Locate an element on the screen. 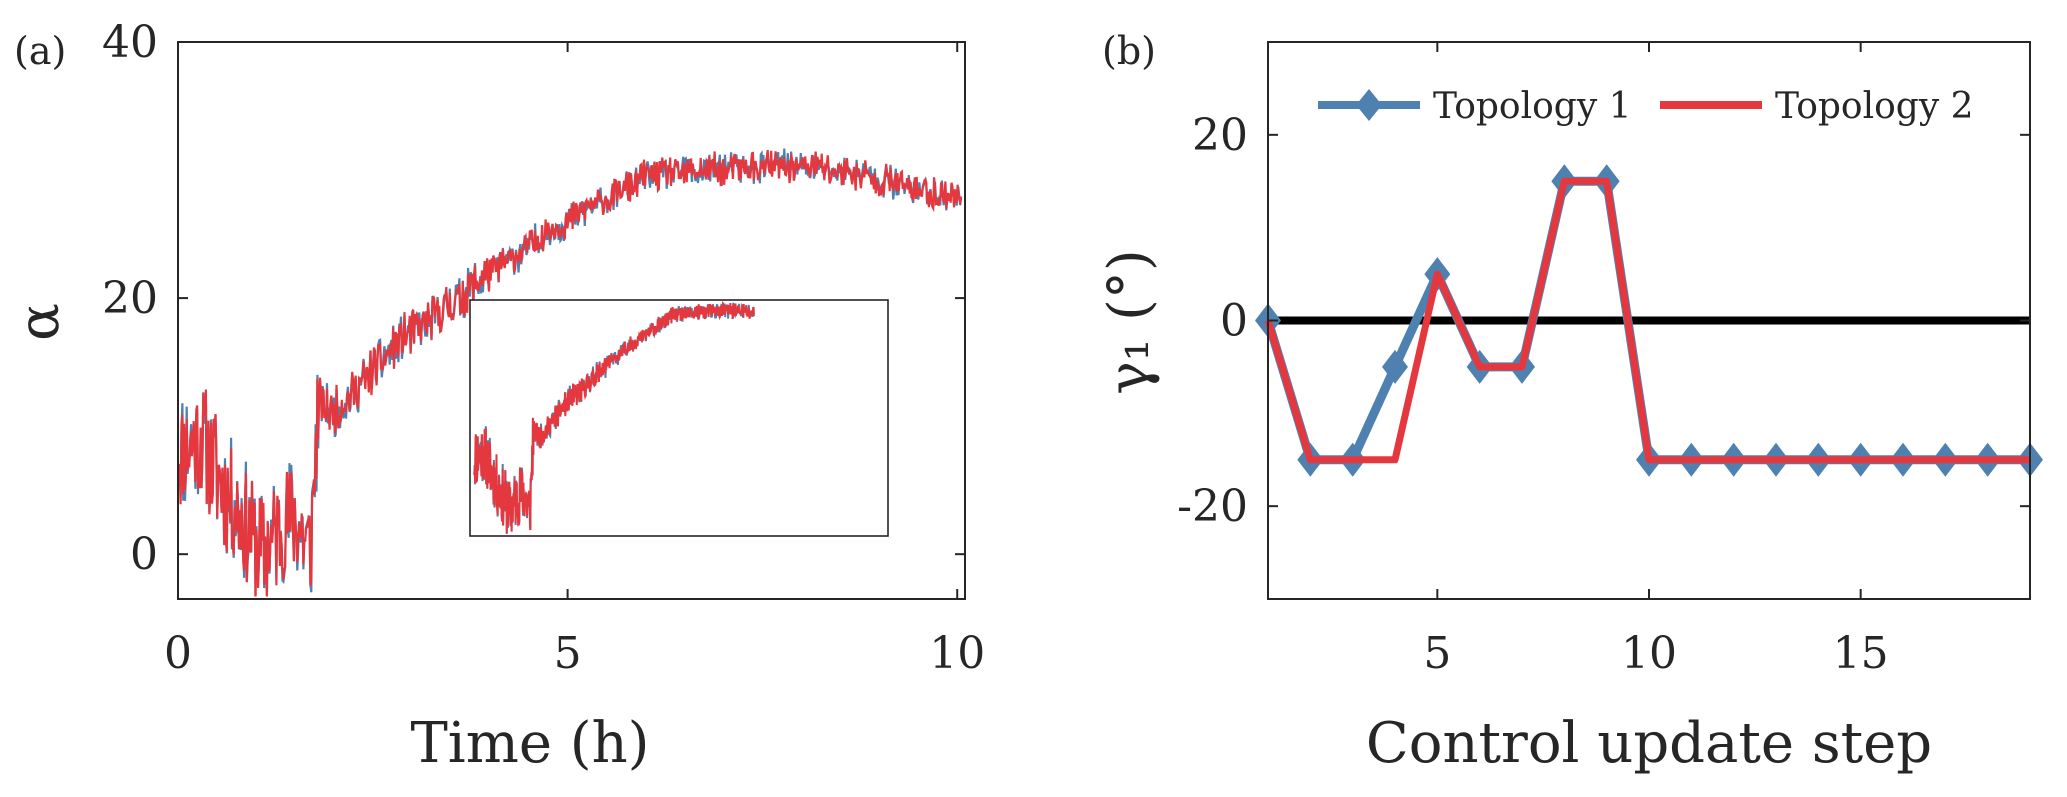  panel-a-ytick-label: 20 is located at coordinates (130, 298).